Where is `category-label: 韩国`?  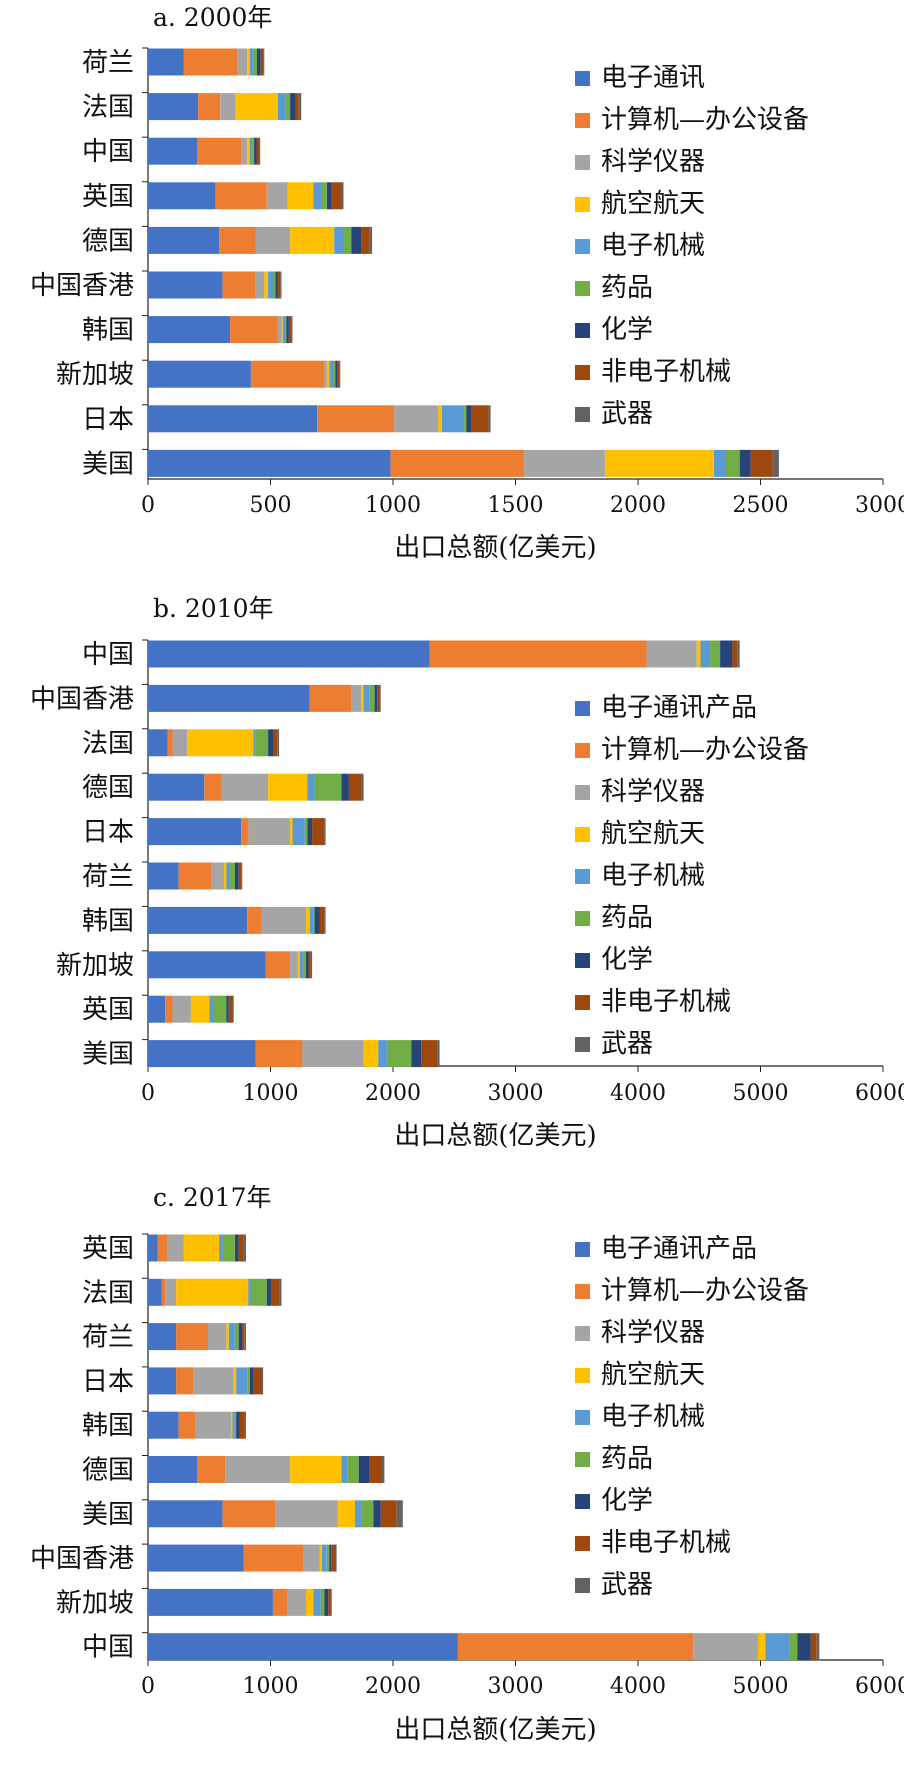
category-label: 韩国 is located at coordinates (108, 1426).